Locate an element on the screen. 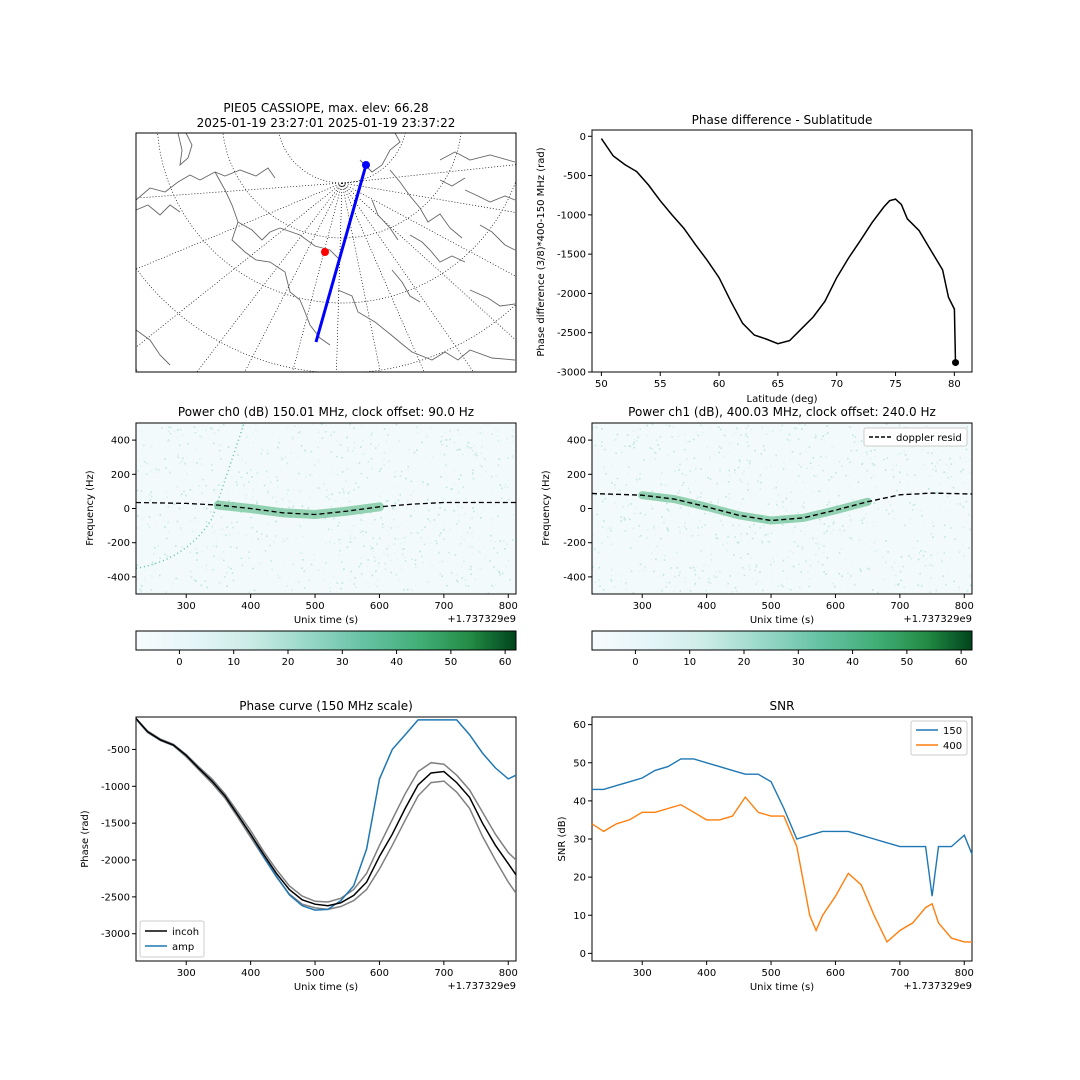  power-ch1-ytick-label: 400 is located at coordinates (576, 441).